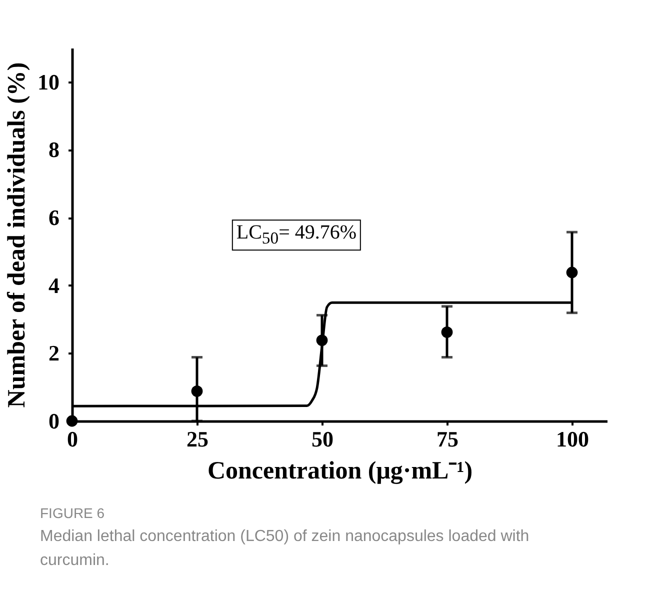 The image size is (646, 600). Describe the element at coordinates (340, 471) in the screenshot. I see `x-axis-title: Concentration (μg·mL⁻¹)` at that location.